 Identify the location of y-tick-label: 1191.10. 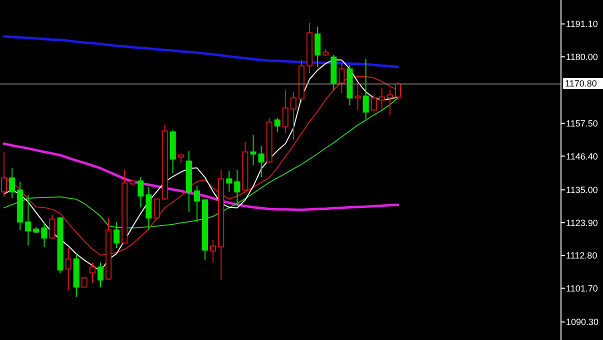
(582, 24).